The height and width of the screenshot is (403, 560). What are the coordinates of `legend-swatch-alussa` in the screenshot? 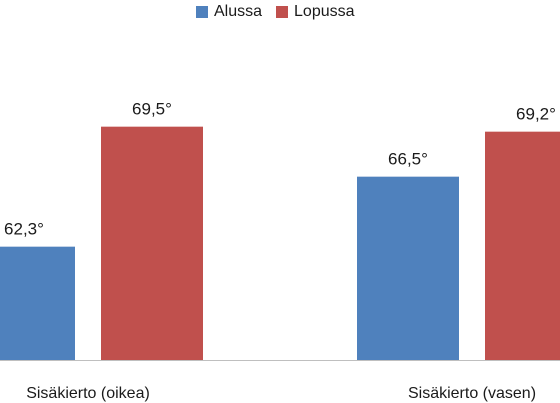 It's located at (202, 12).